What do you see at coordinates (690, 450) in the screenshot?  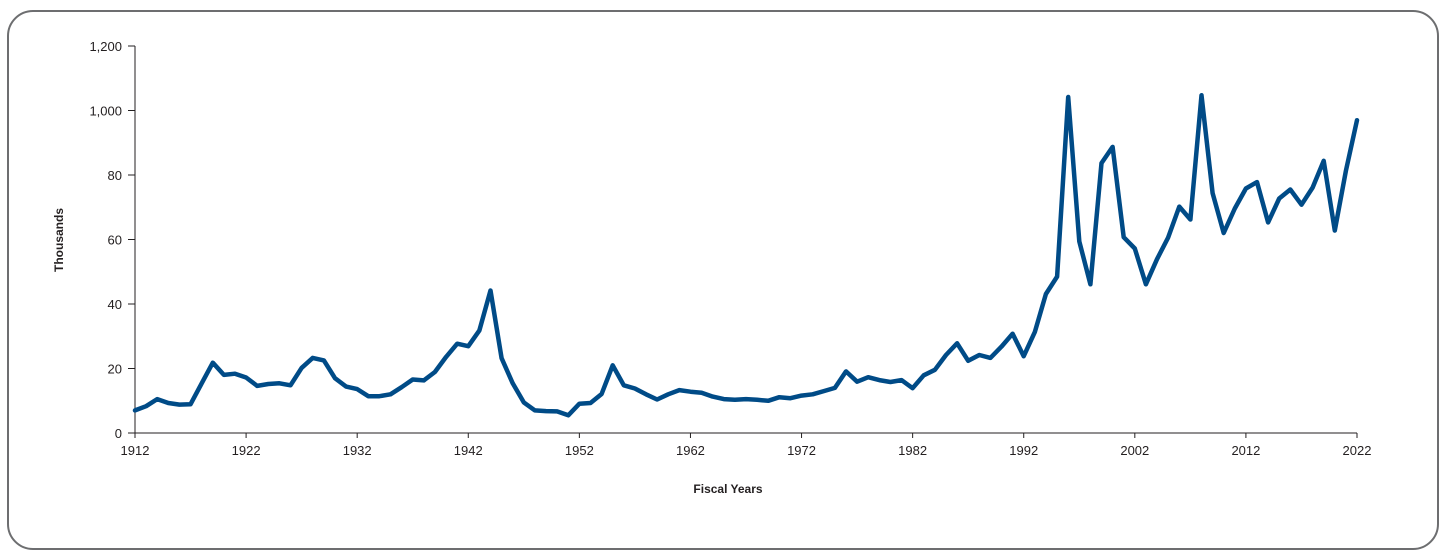 I see `x-tick-label: 1962` at bounding box center [690, 450].